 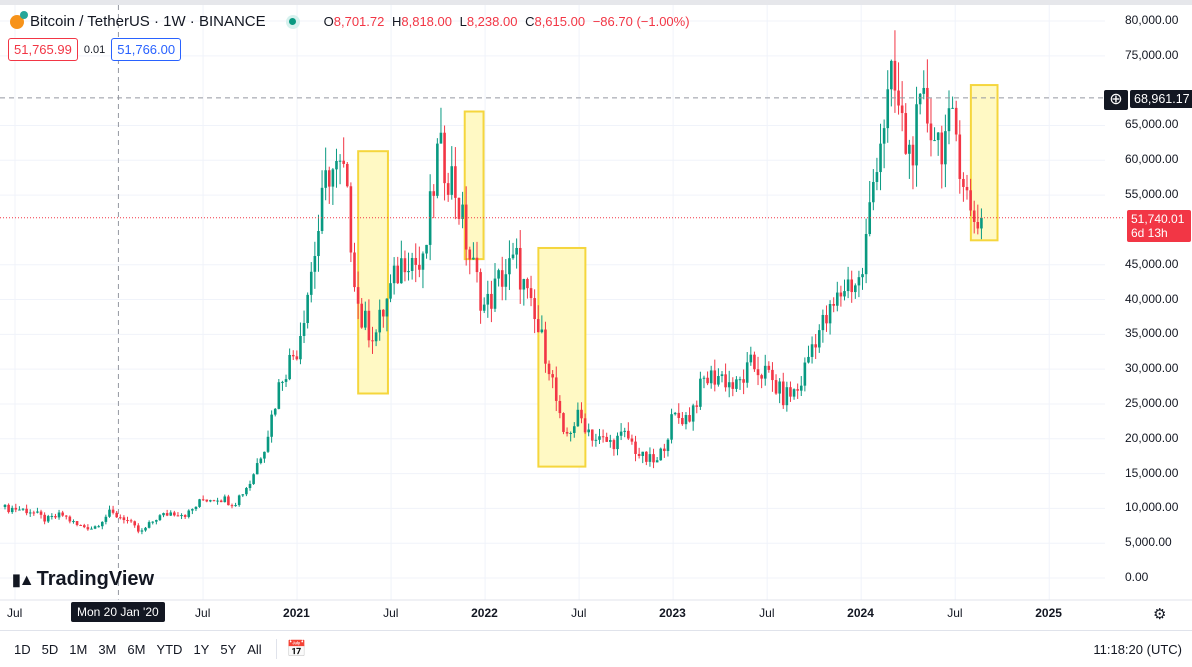 I want to click on price-tick: 80,000.00, so click(x=1152, y=20).